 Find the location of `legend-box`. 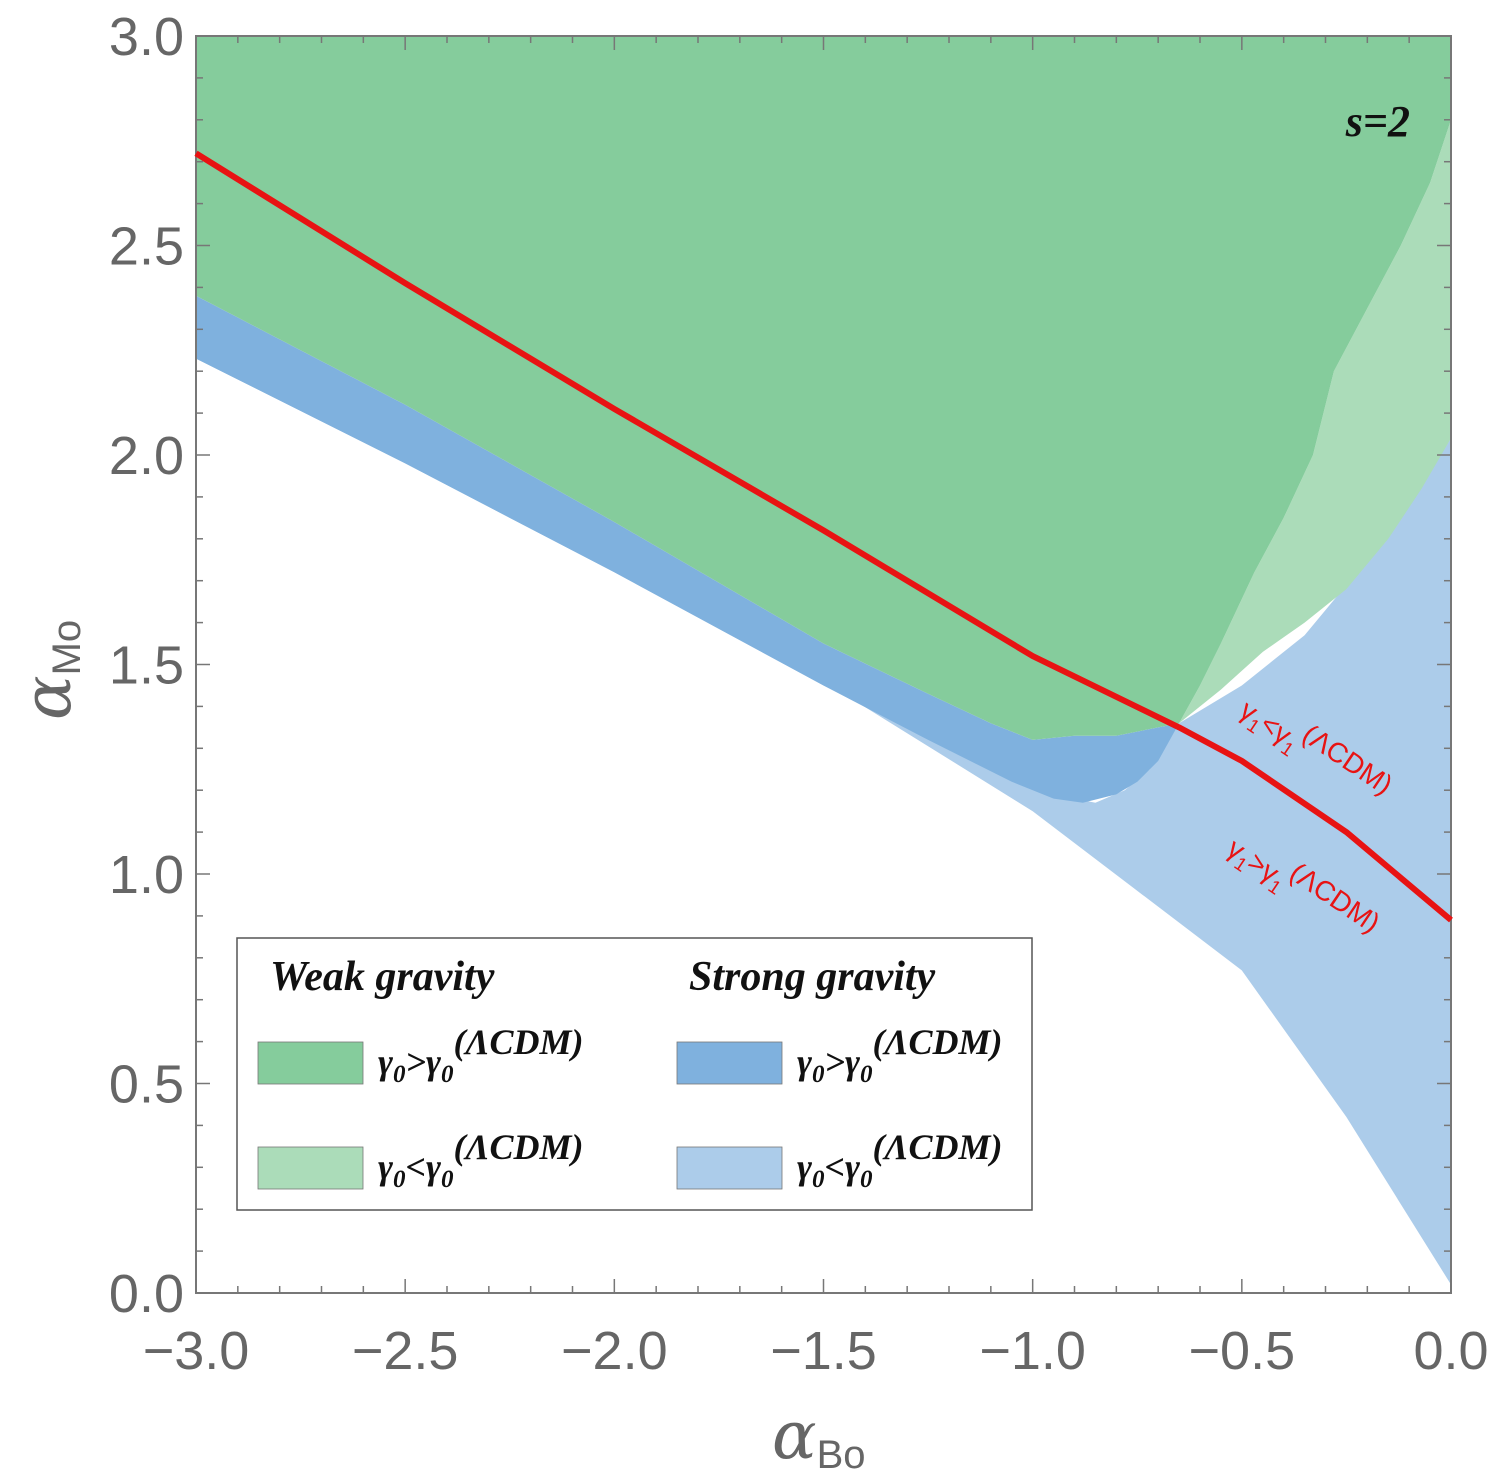

legend-box is located at coordinates (634, 1074).